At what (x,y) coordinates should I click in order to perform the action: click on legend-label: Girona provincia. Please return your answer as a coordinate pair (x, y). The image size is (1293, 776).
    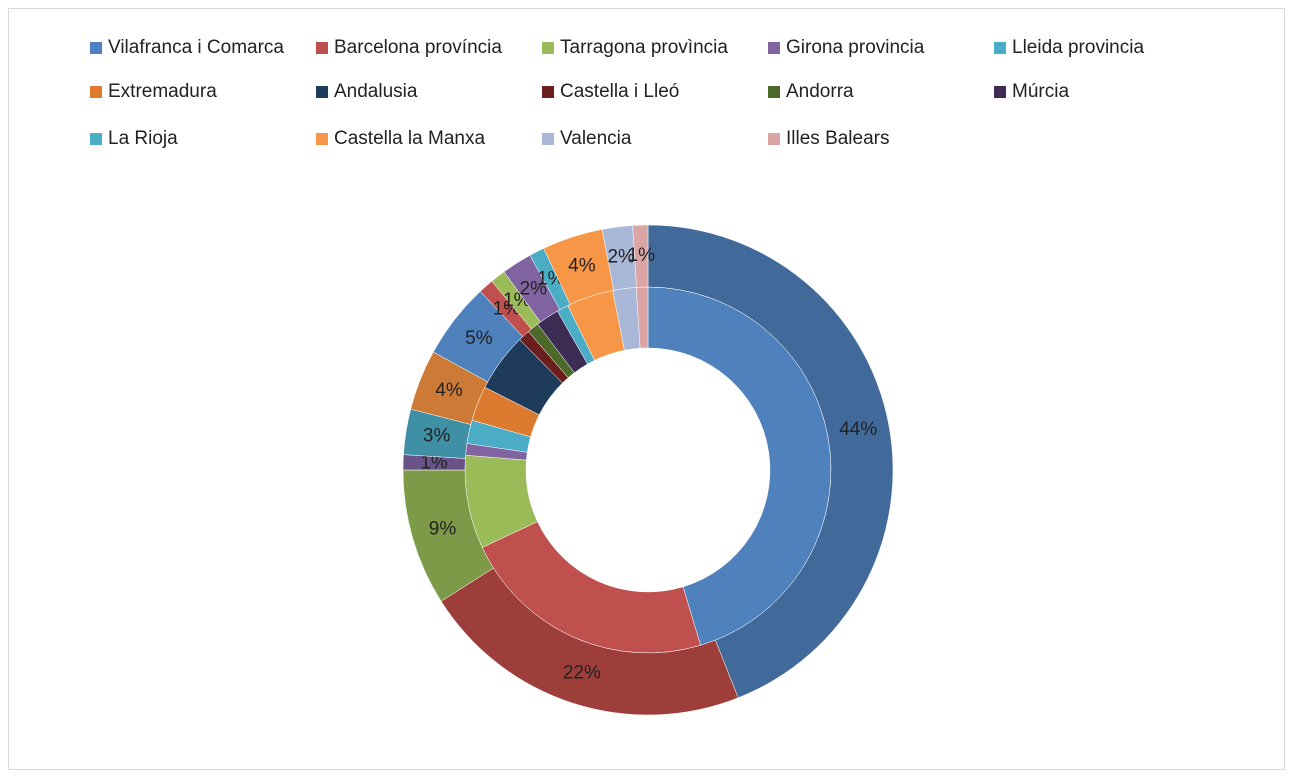
    Looking at the image, I should click on (855, 47).